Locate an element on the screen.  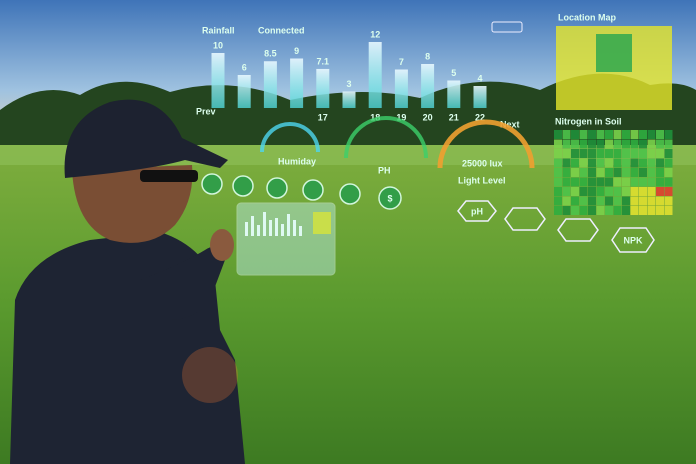
x-label: 17 is located at coordinates (323, 117).